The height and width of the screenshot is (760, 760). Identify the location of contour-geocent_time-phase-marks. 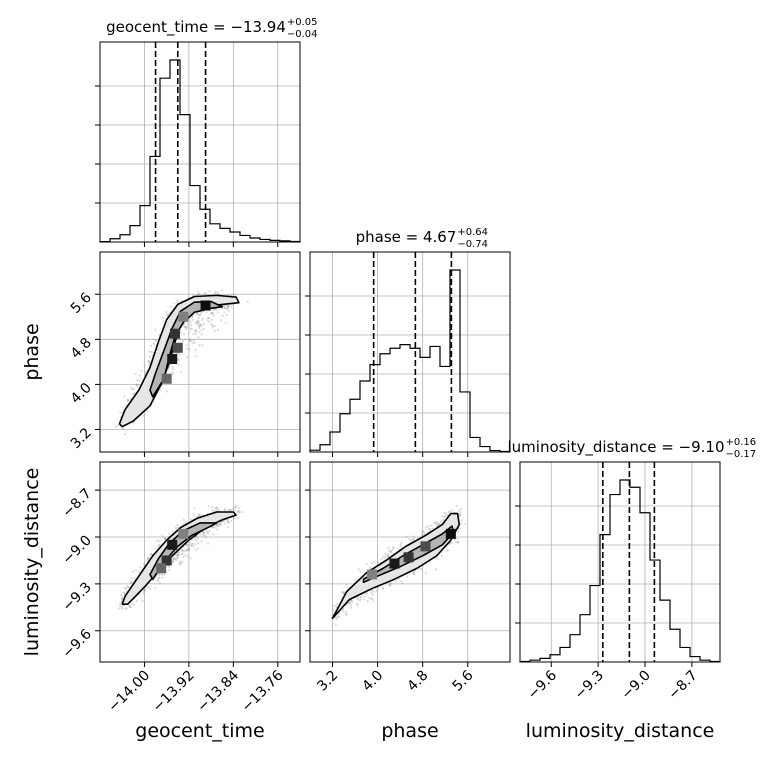
(181, 362).